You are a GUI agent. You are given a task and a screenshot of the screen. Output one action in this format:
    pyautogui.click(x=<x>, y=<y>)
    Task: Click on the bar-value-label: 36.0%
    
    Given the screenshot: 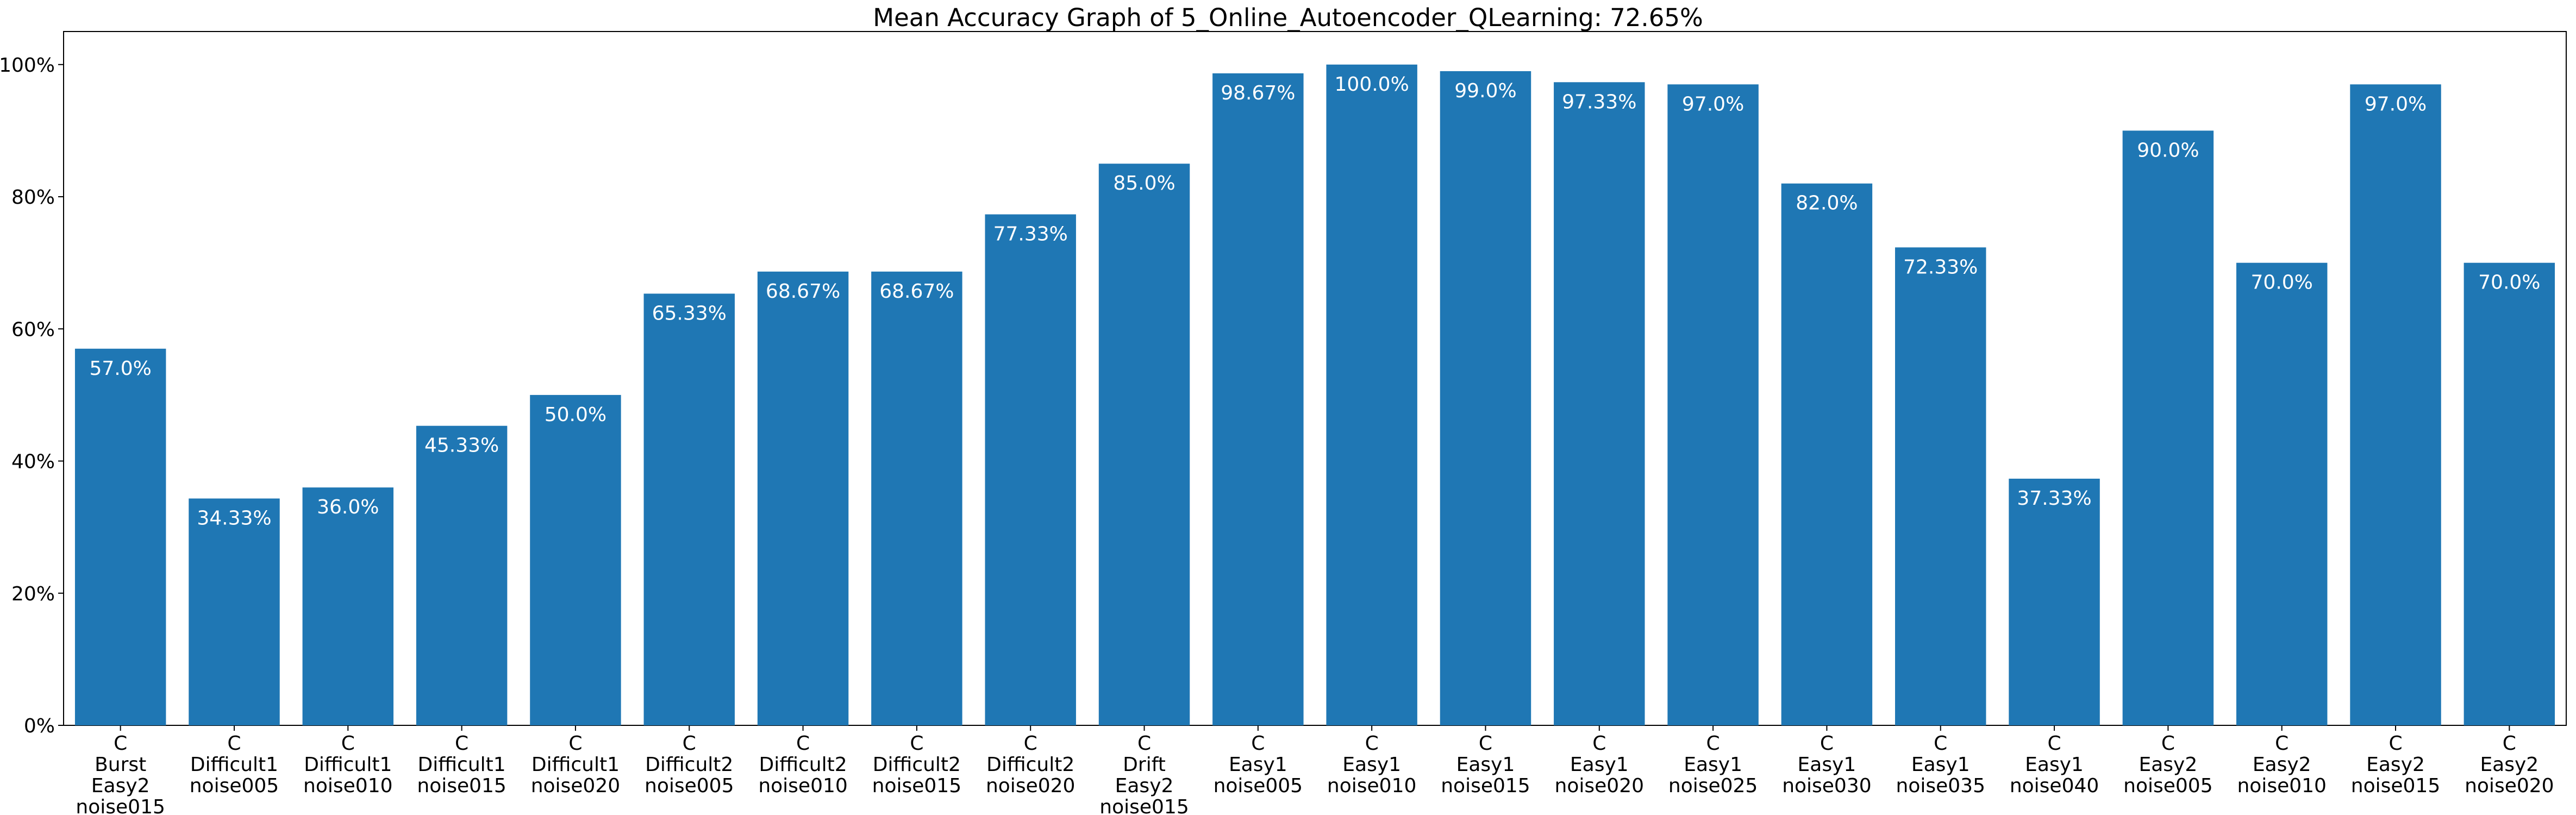 What is the action you would take?
    pyautogui.click(x=348, y=507)
    